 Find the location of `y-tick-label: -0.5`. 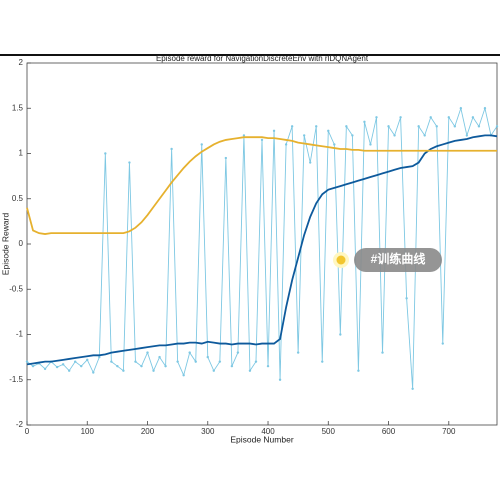

y-tick-label: -0.5 is located at coordinates (16, 288).